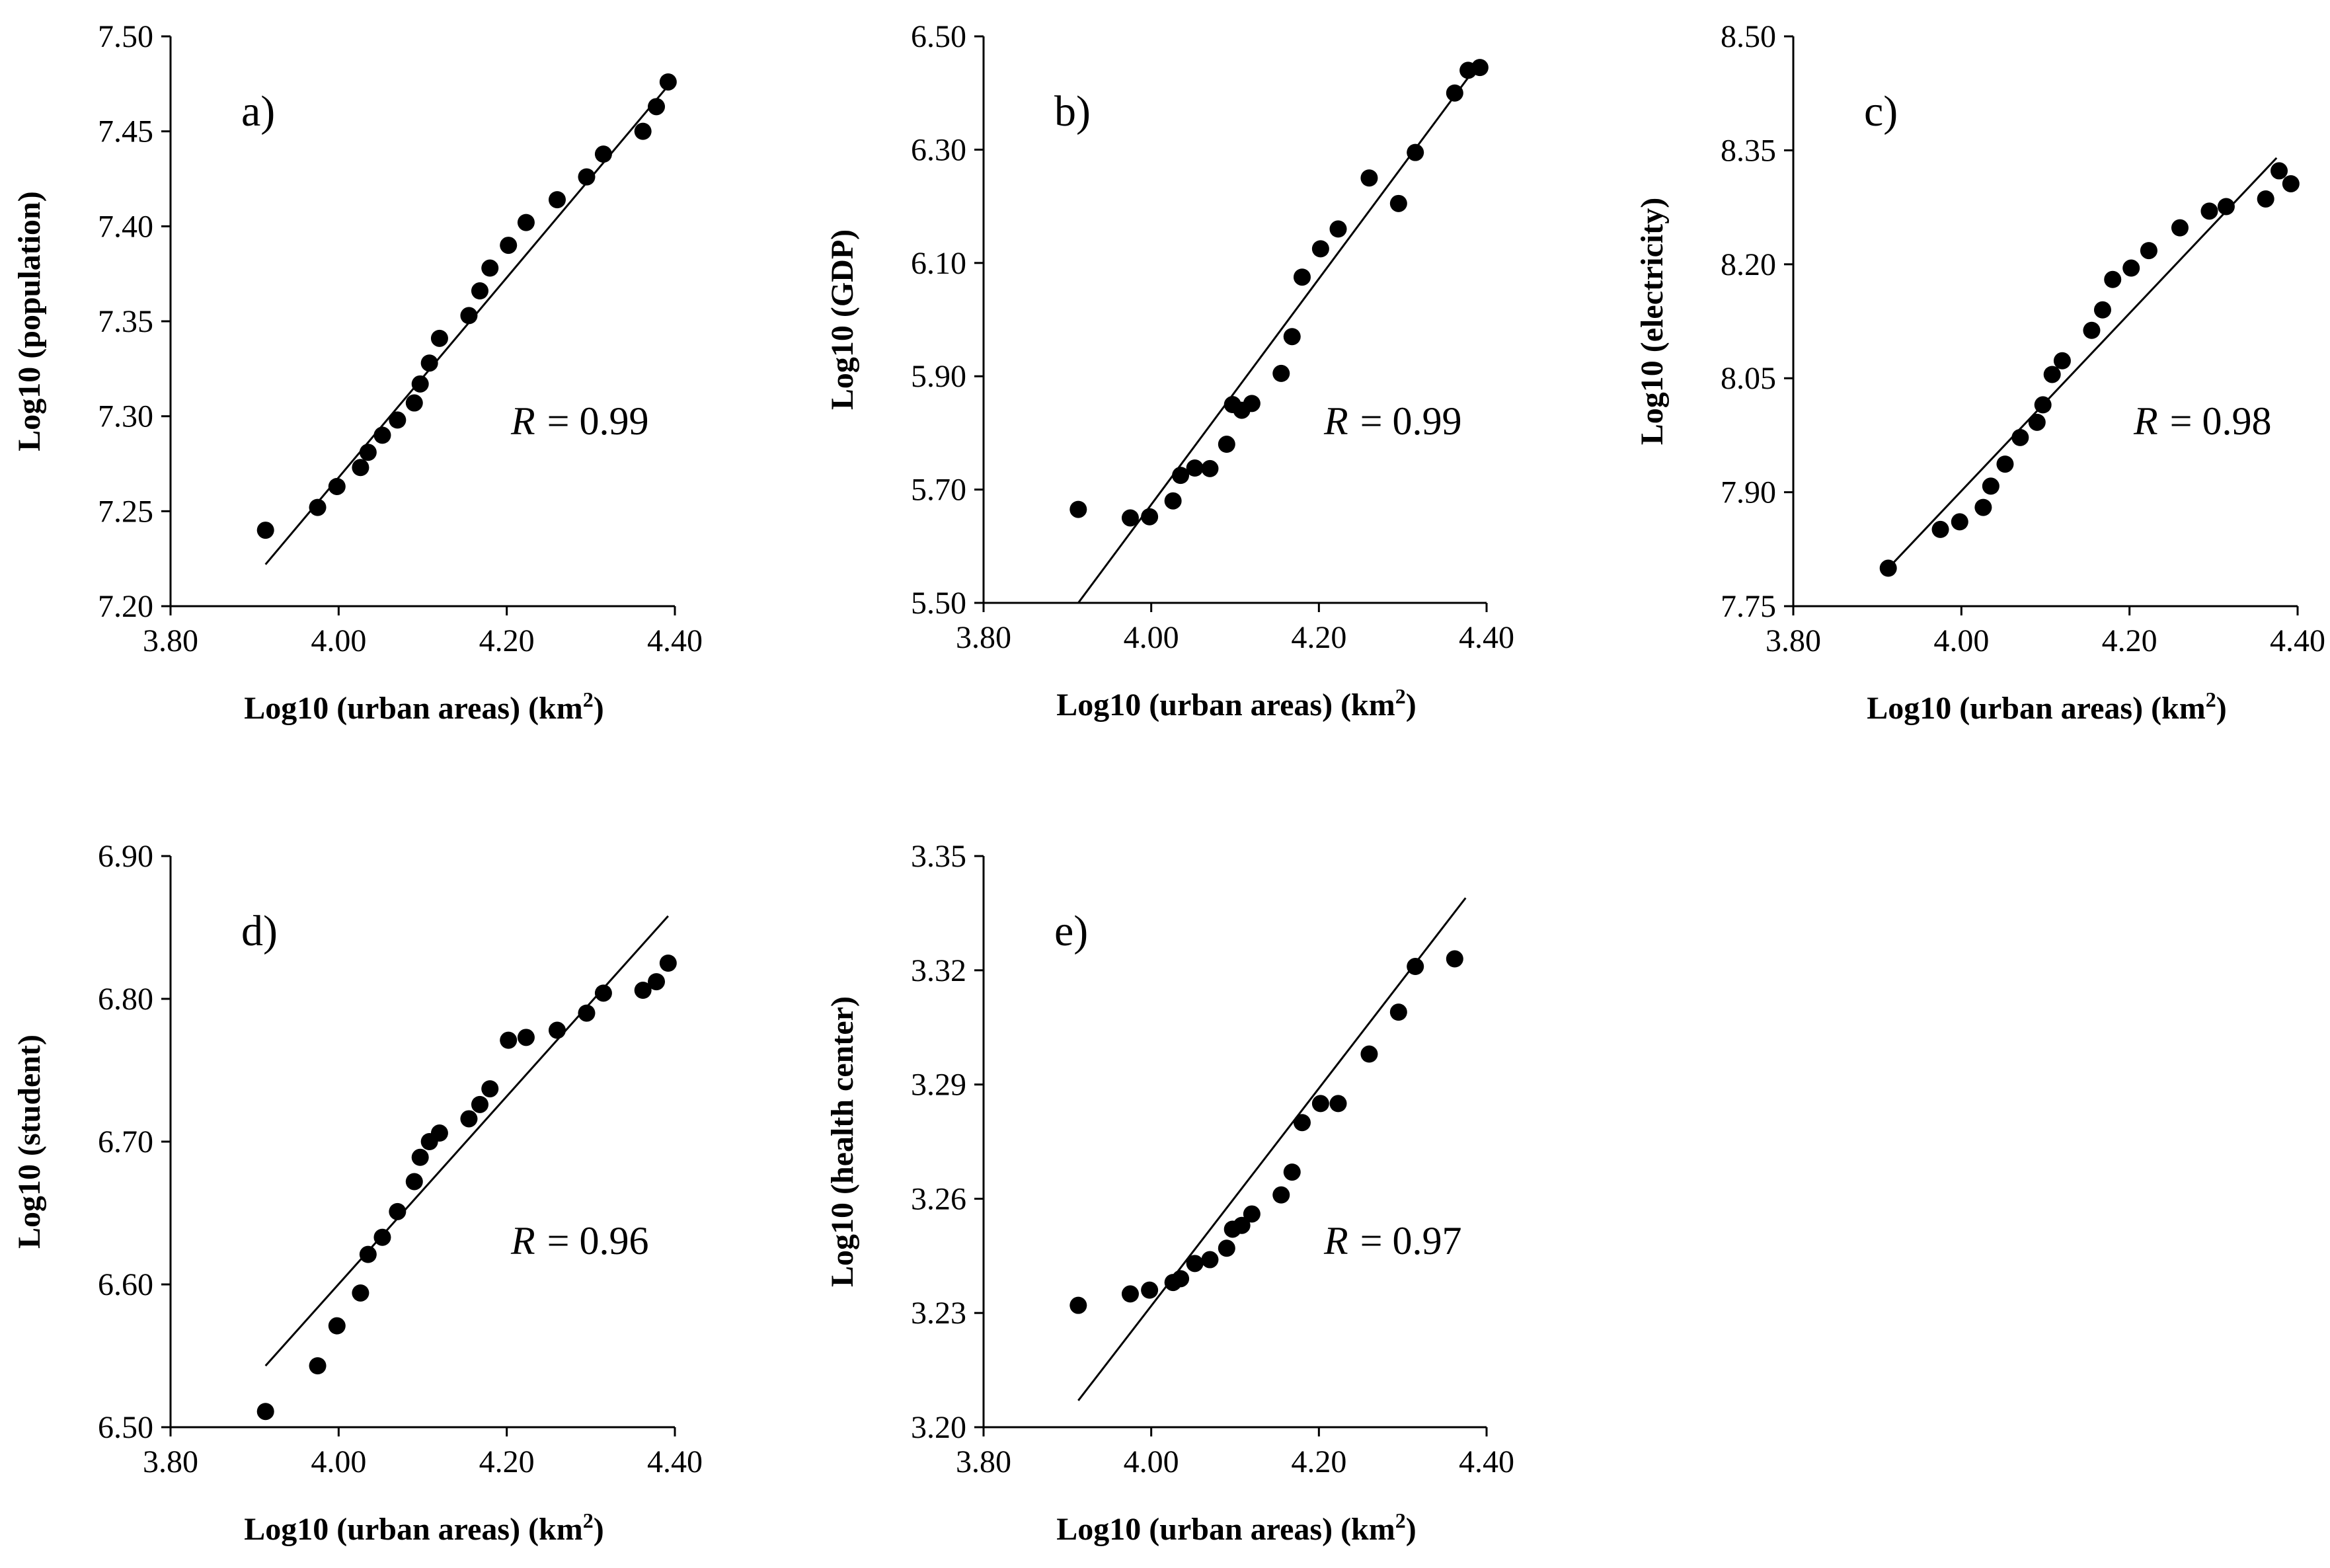  Describe the element at coordinates (1748, 150) in the screenshot. I see `y-tick-label: 8.35` at that location.